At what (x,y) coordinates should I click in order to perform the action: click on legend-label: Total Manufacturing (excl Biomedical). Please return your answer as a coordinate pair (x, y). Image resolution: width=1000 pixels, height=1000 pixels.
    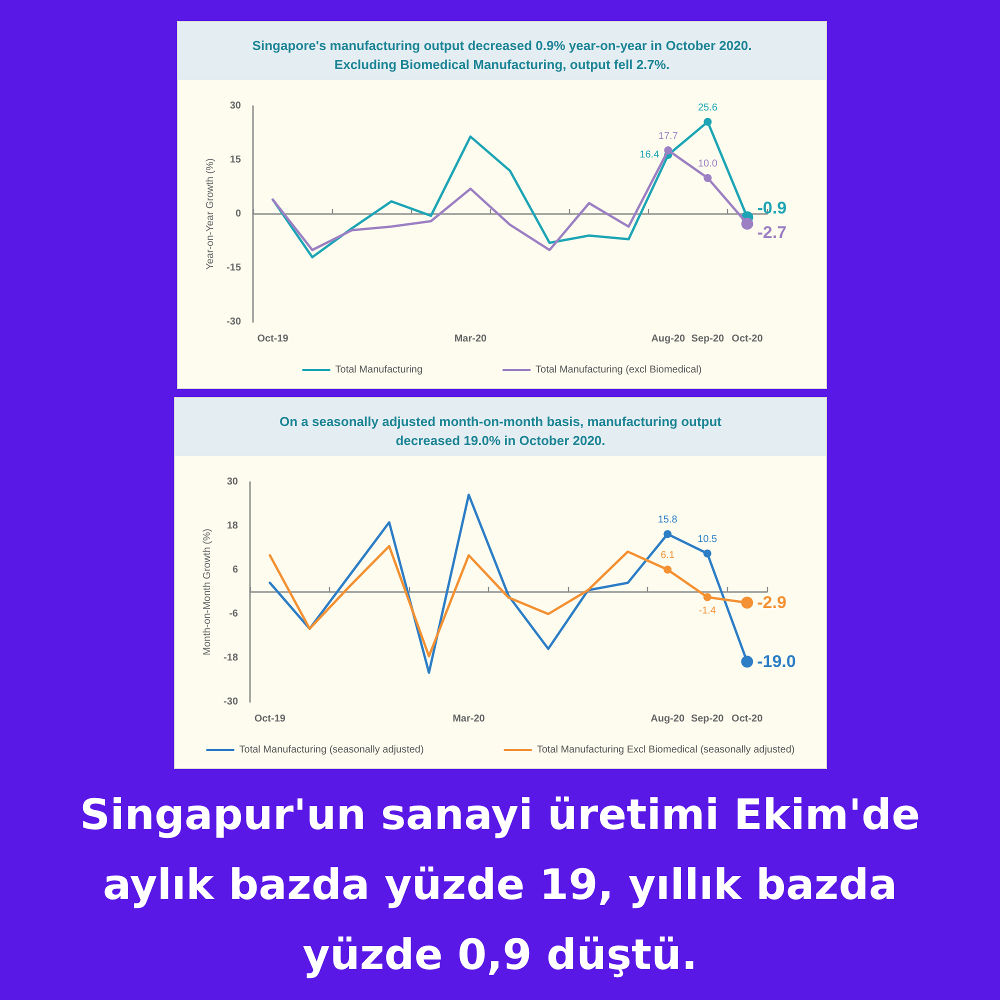
    Looking at the image, I should click on (619, 370).